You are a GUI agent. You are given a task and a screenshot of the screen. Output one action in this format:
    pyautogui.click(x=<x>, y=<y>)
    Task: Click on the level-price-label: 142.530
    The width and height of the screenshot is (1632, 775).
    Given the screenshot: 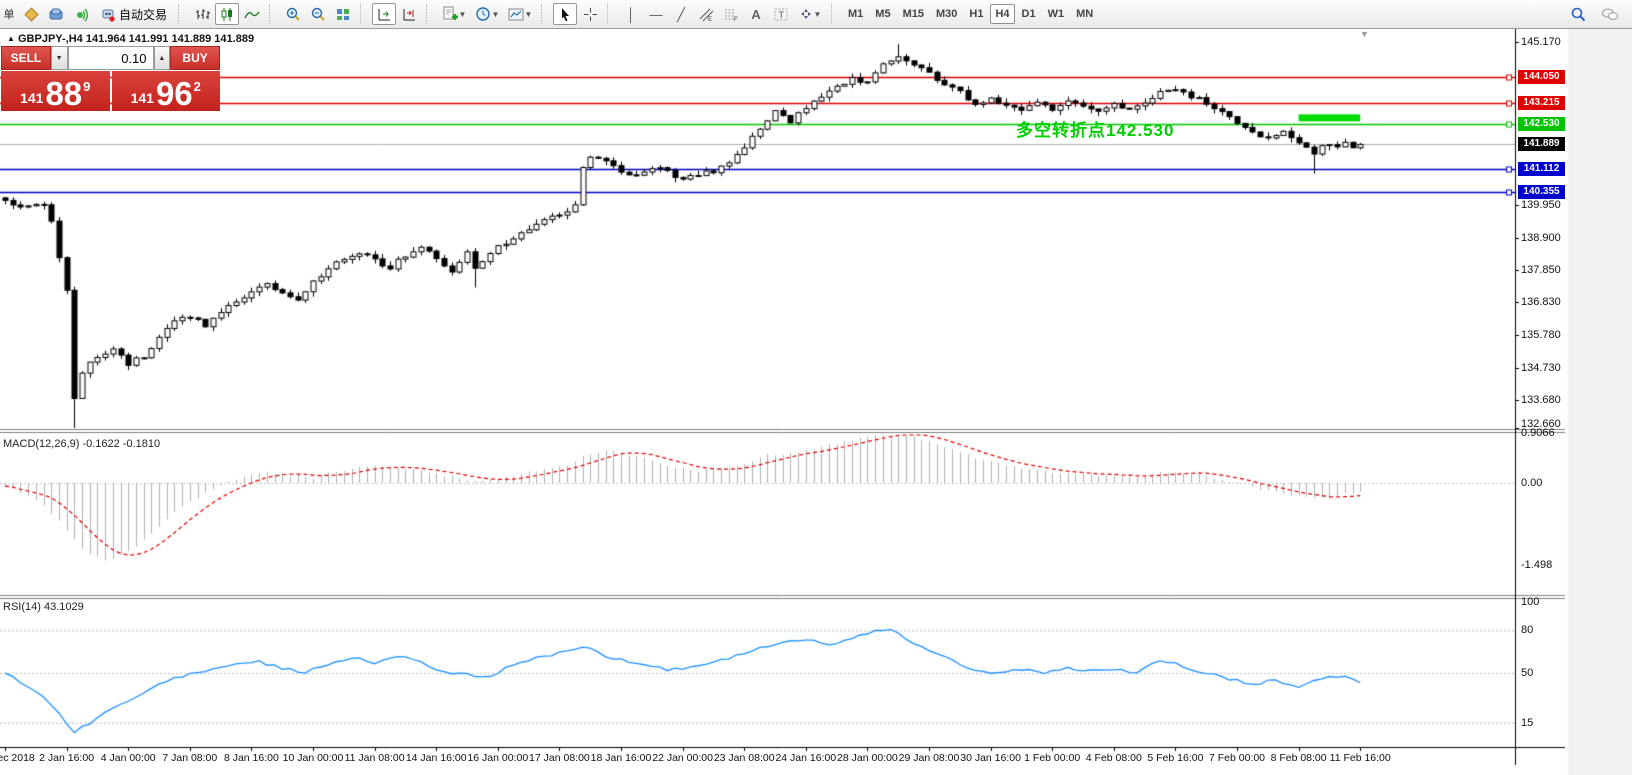 What is the action you would take?
    pyautogui.click(x=1541, y=124)
    